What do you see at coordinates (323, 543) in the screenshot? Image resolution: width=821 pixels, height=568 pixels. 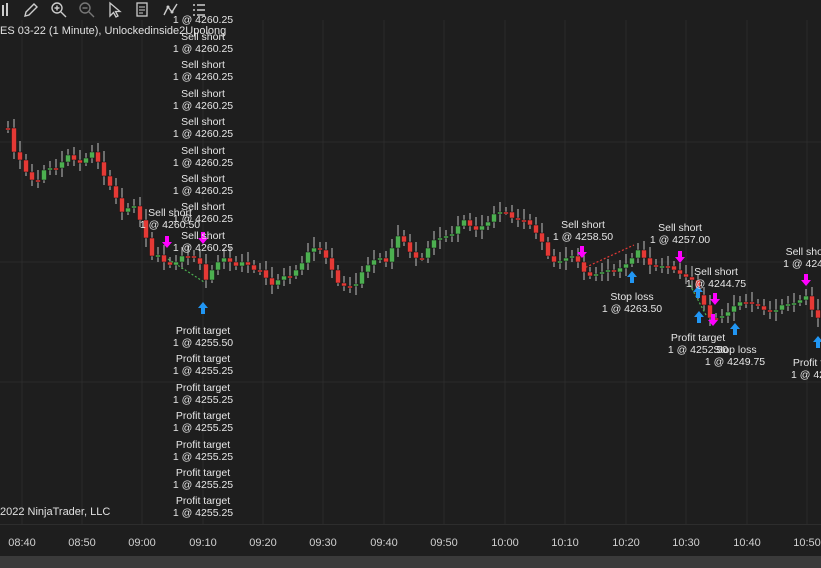 I see `time-axis-tick-label: 09:30` at bounding box center [323, 543].